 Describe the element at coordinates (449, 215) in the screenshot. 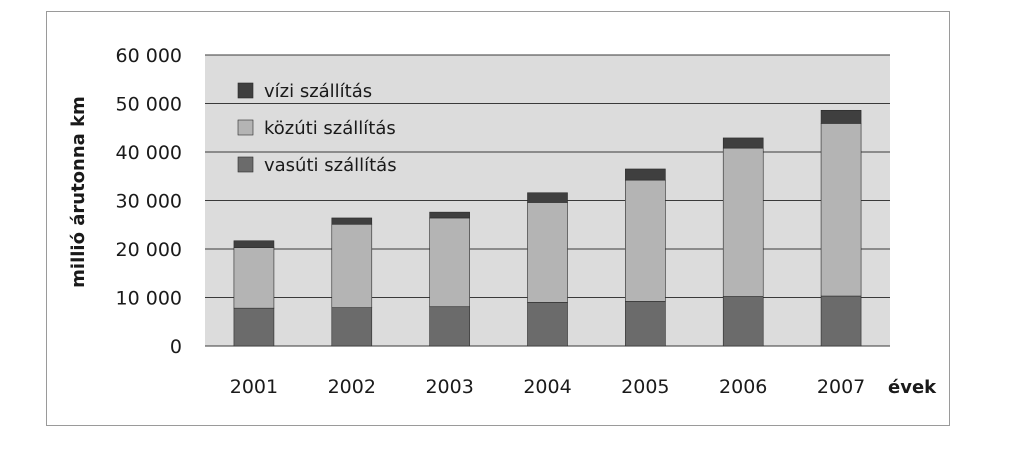

I see `bar-segment-vízi-2003` at that location.